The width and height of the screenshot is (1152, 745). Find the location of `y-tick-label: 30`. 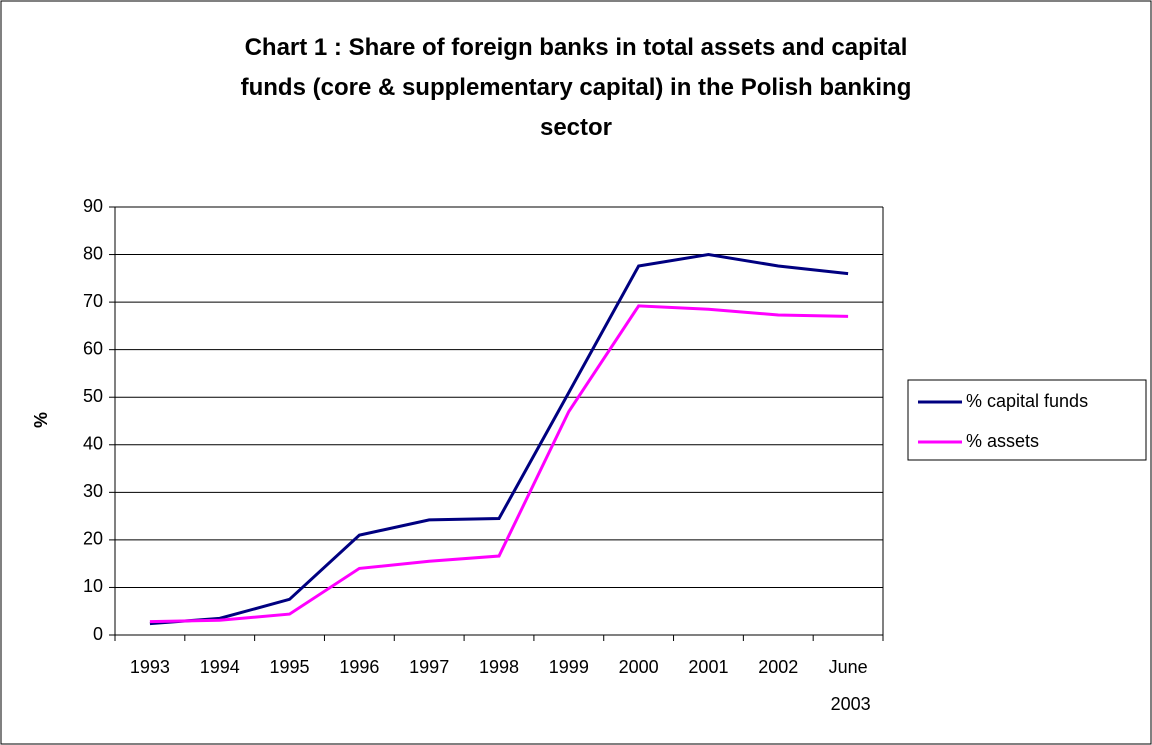

y-tick-label: 30 is located at coordinates (93, 491).